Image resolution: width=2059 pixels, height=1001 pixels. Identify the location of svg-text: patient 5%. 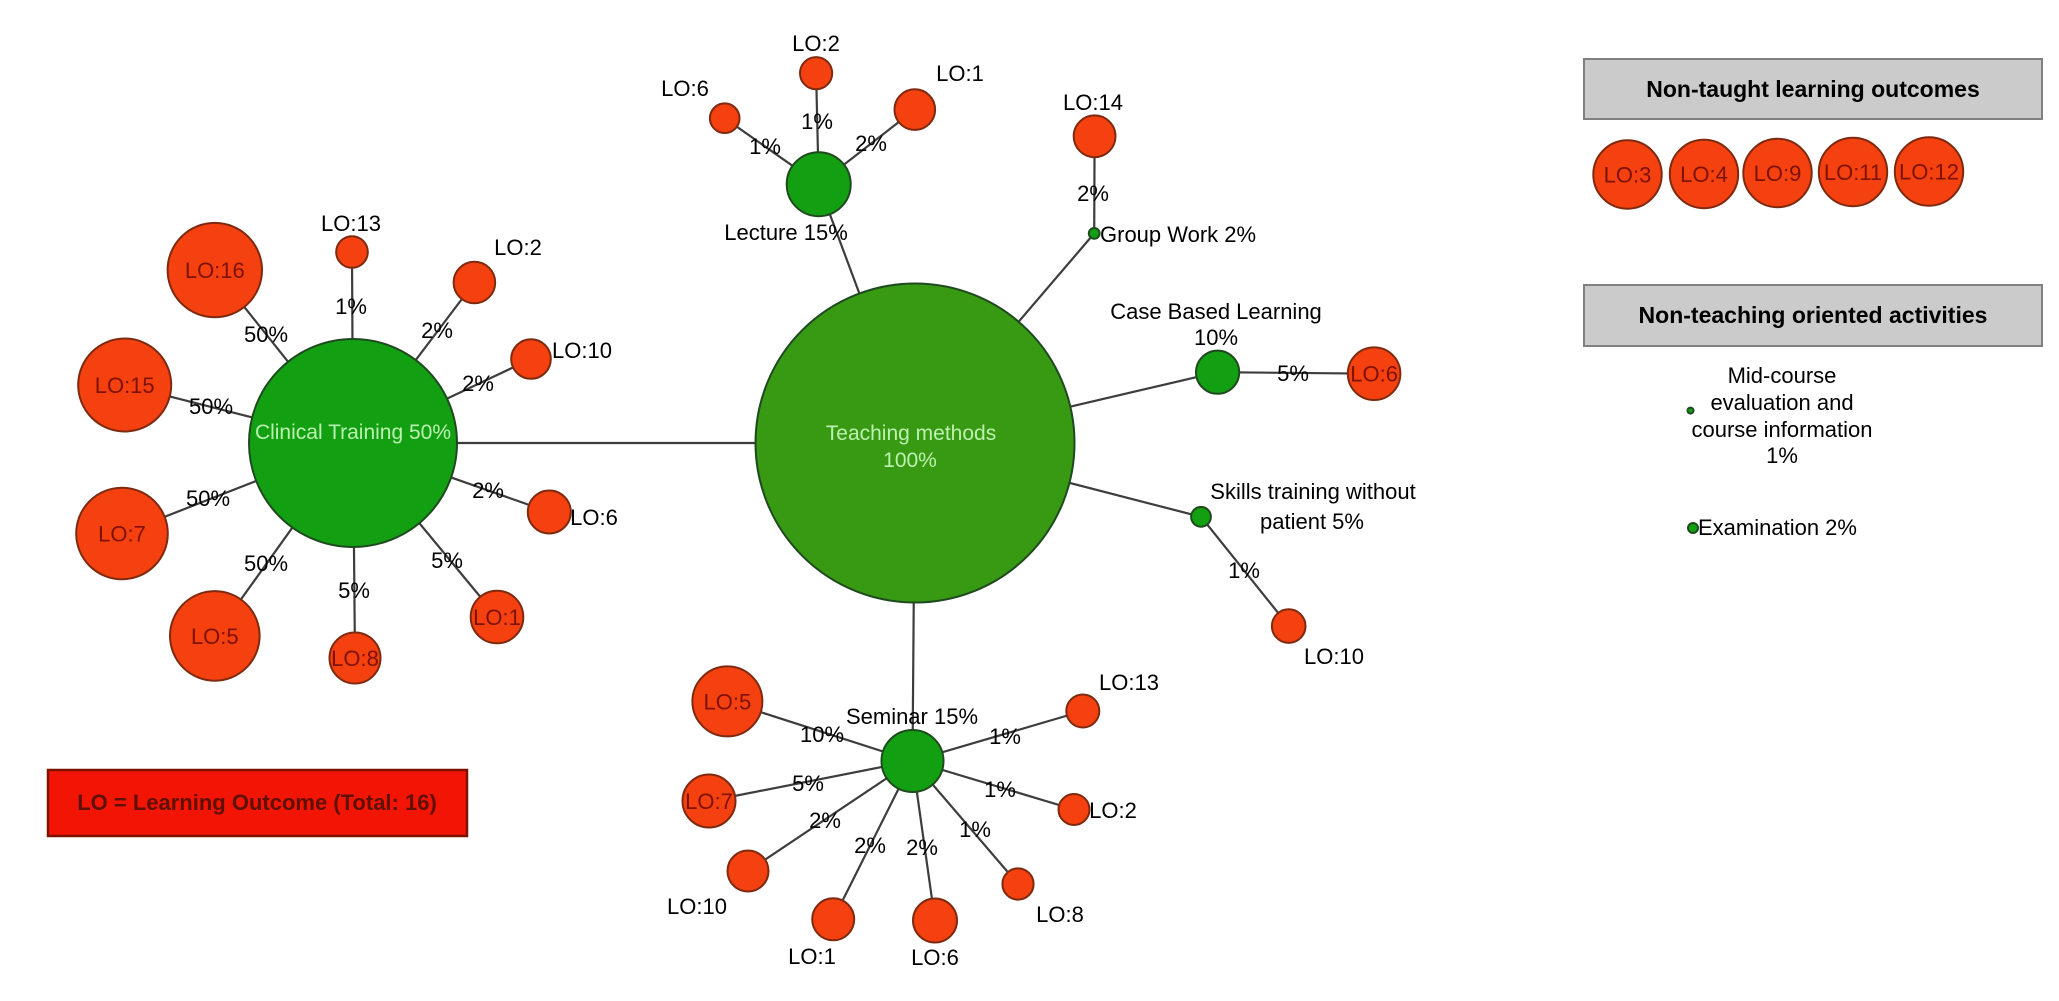
(1312, 521).